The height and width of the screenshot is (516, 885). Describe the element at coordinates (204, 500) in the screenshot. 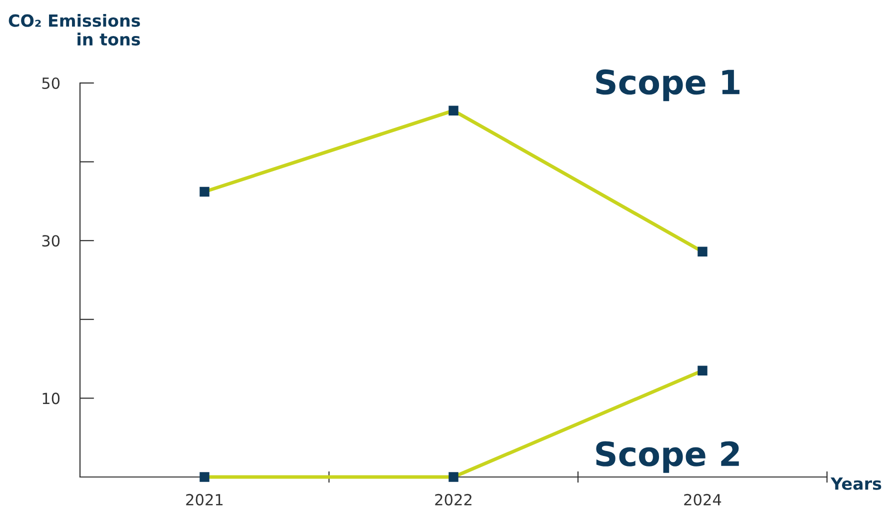

I see `x-tick-label: 2021` at that location.